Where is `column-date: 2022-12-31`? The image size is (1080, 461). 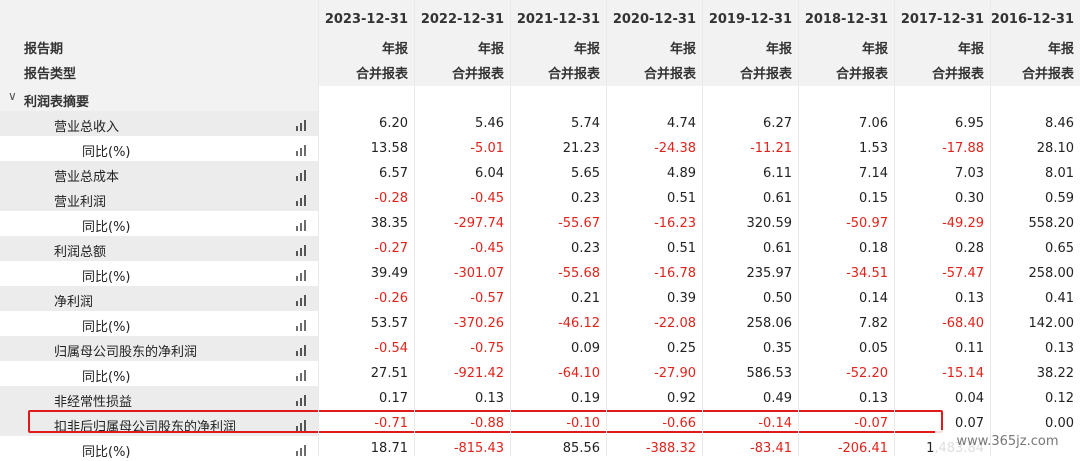 column-date: 2022-12-31 is located at coordinates (462, 19).